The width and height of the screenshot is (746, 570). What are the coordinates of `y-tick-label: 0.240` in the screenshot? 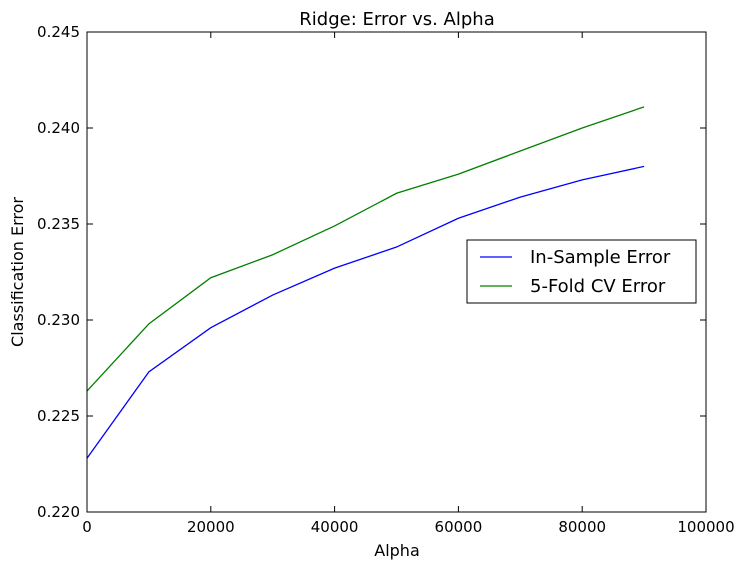 It's located at (58, 128).